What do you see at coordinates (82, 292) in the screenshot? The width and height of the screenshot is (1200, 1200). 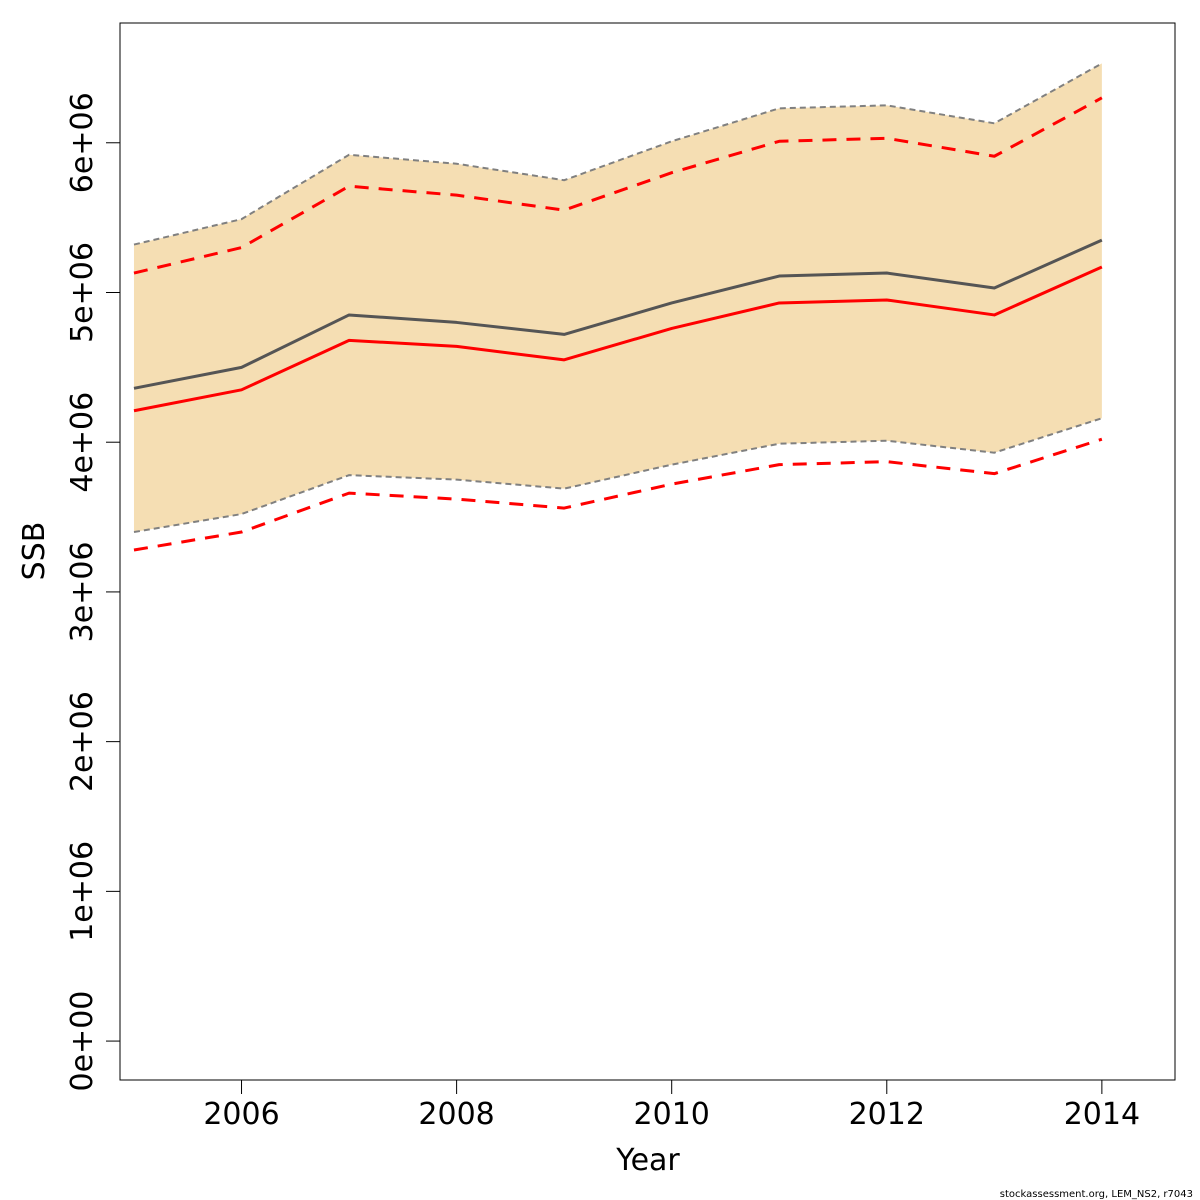 I see `y-tick-label-5e+06: 5e+06` at bounding box center [82, 292].